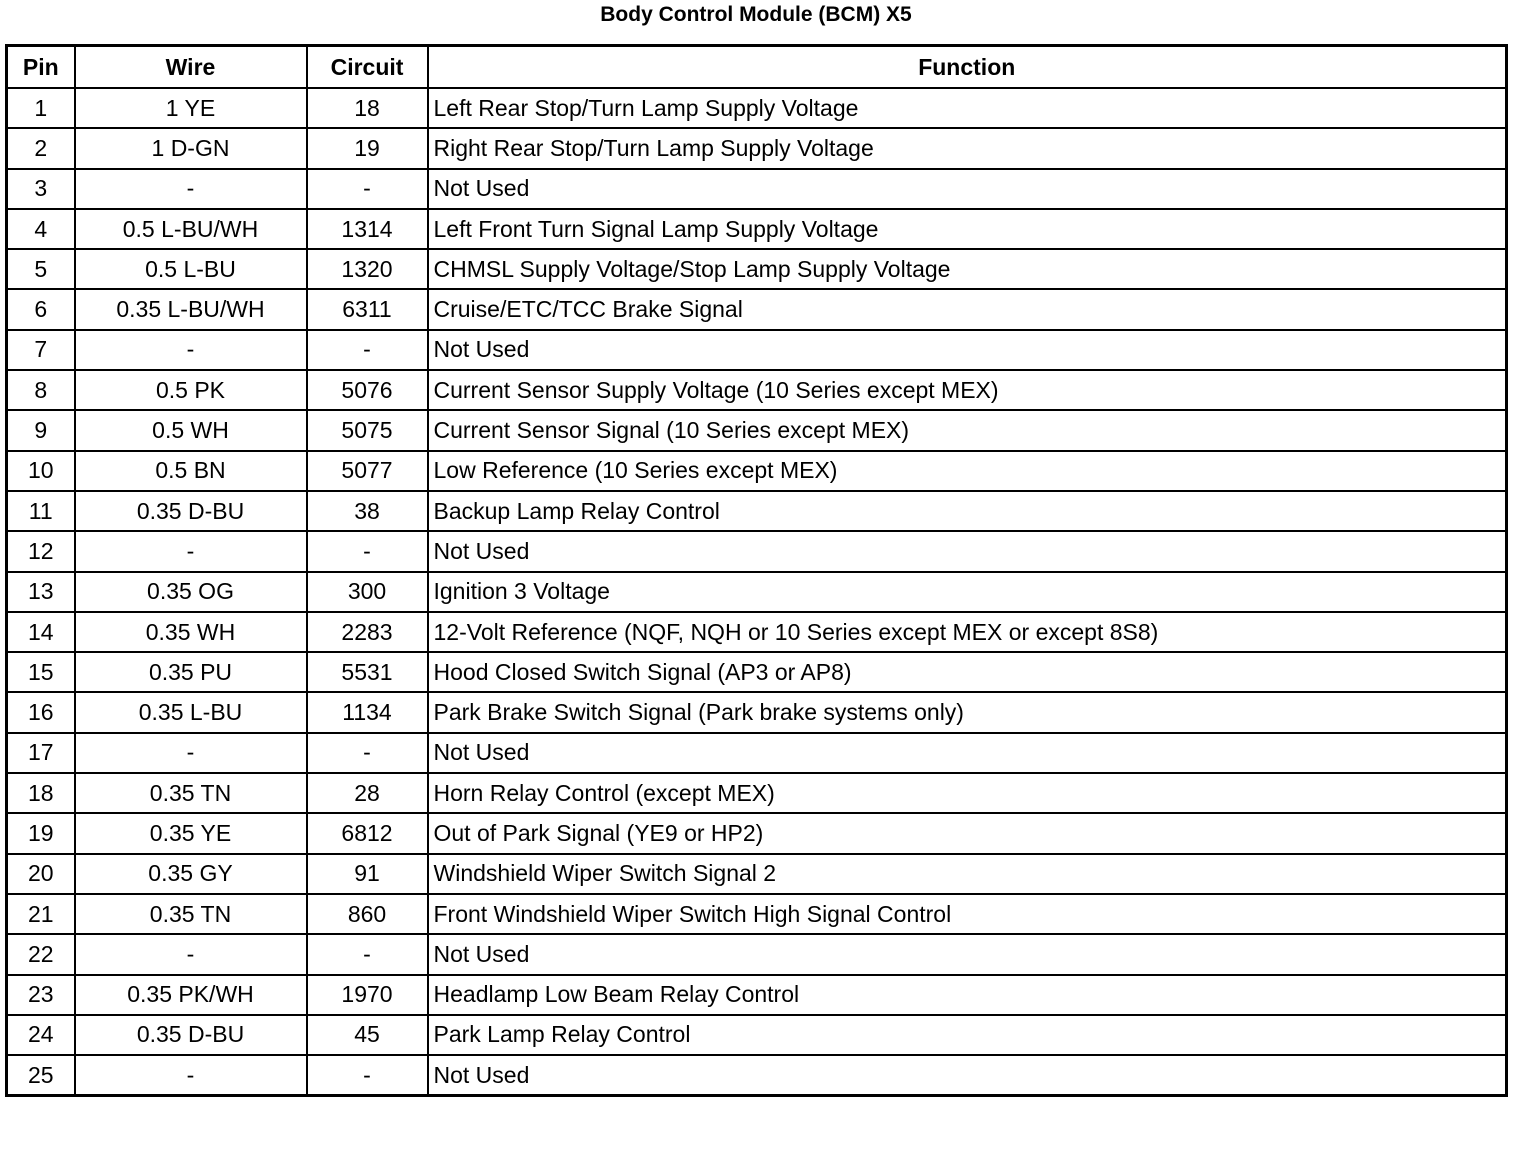 The width and height of the screenshot is (1520, 1154). Describe the element at coordinates (190, 672) in the screenshot. I see `wire-cell: 0.35 PU` at that location.